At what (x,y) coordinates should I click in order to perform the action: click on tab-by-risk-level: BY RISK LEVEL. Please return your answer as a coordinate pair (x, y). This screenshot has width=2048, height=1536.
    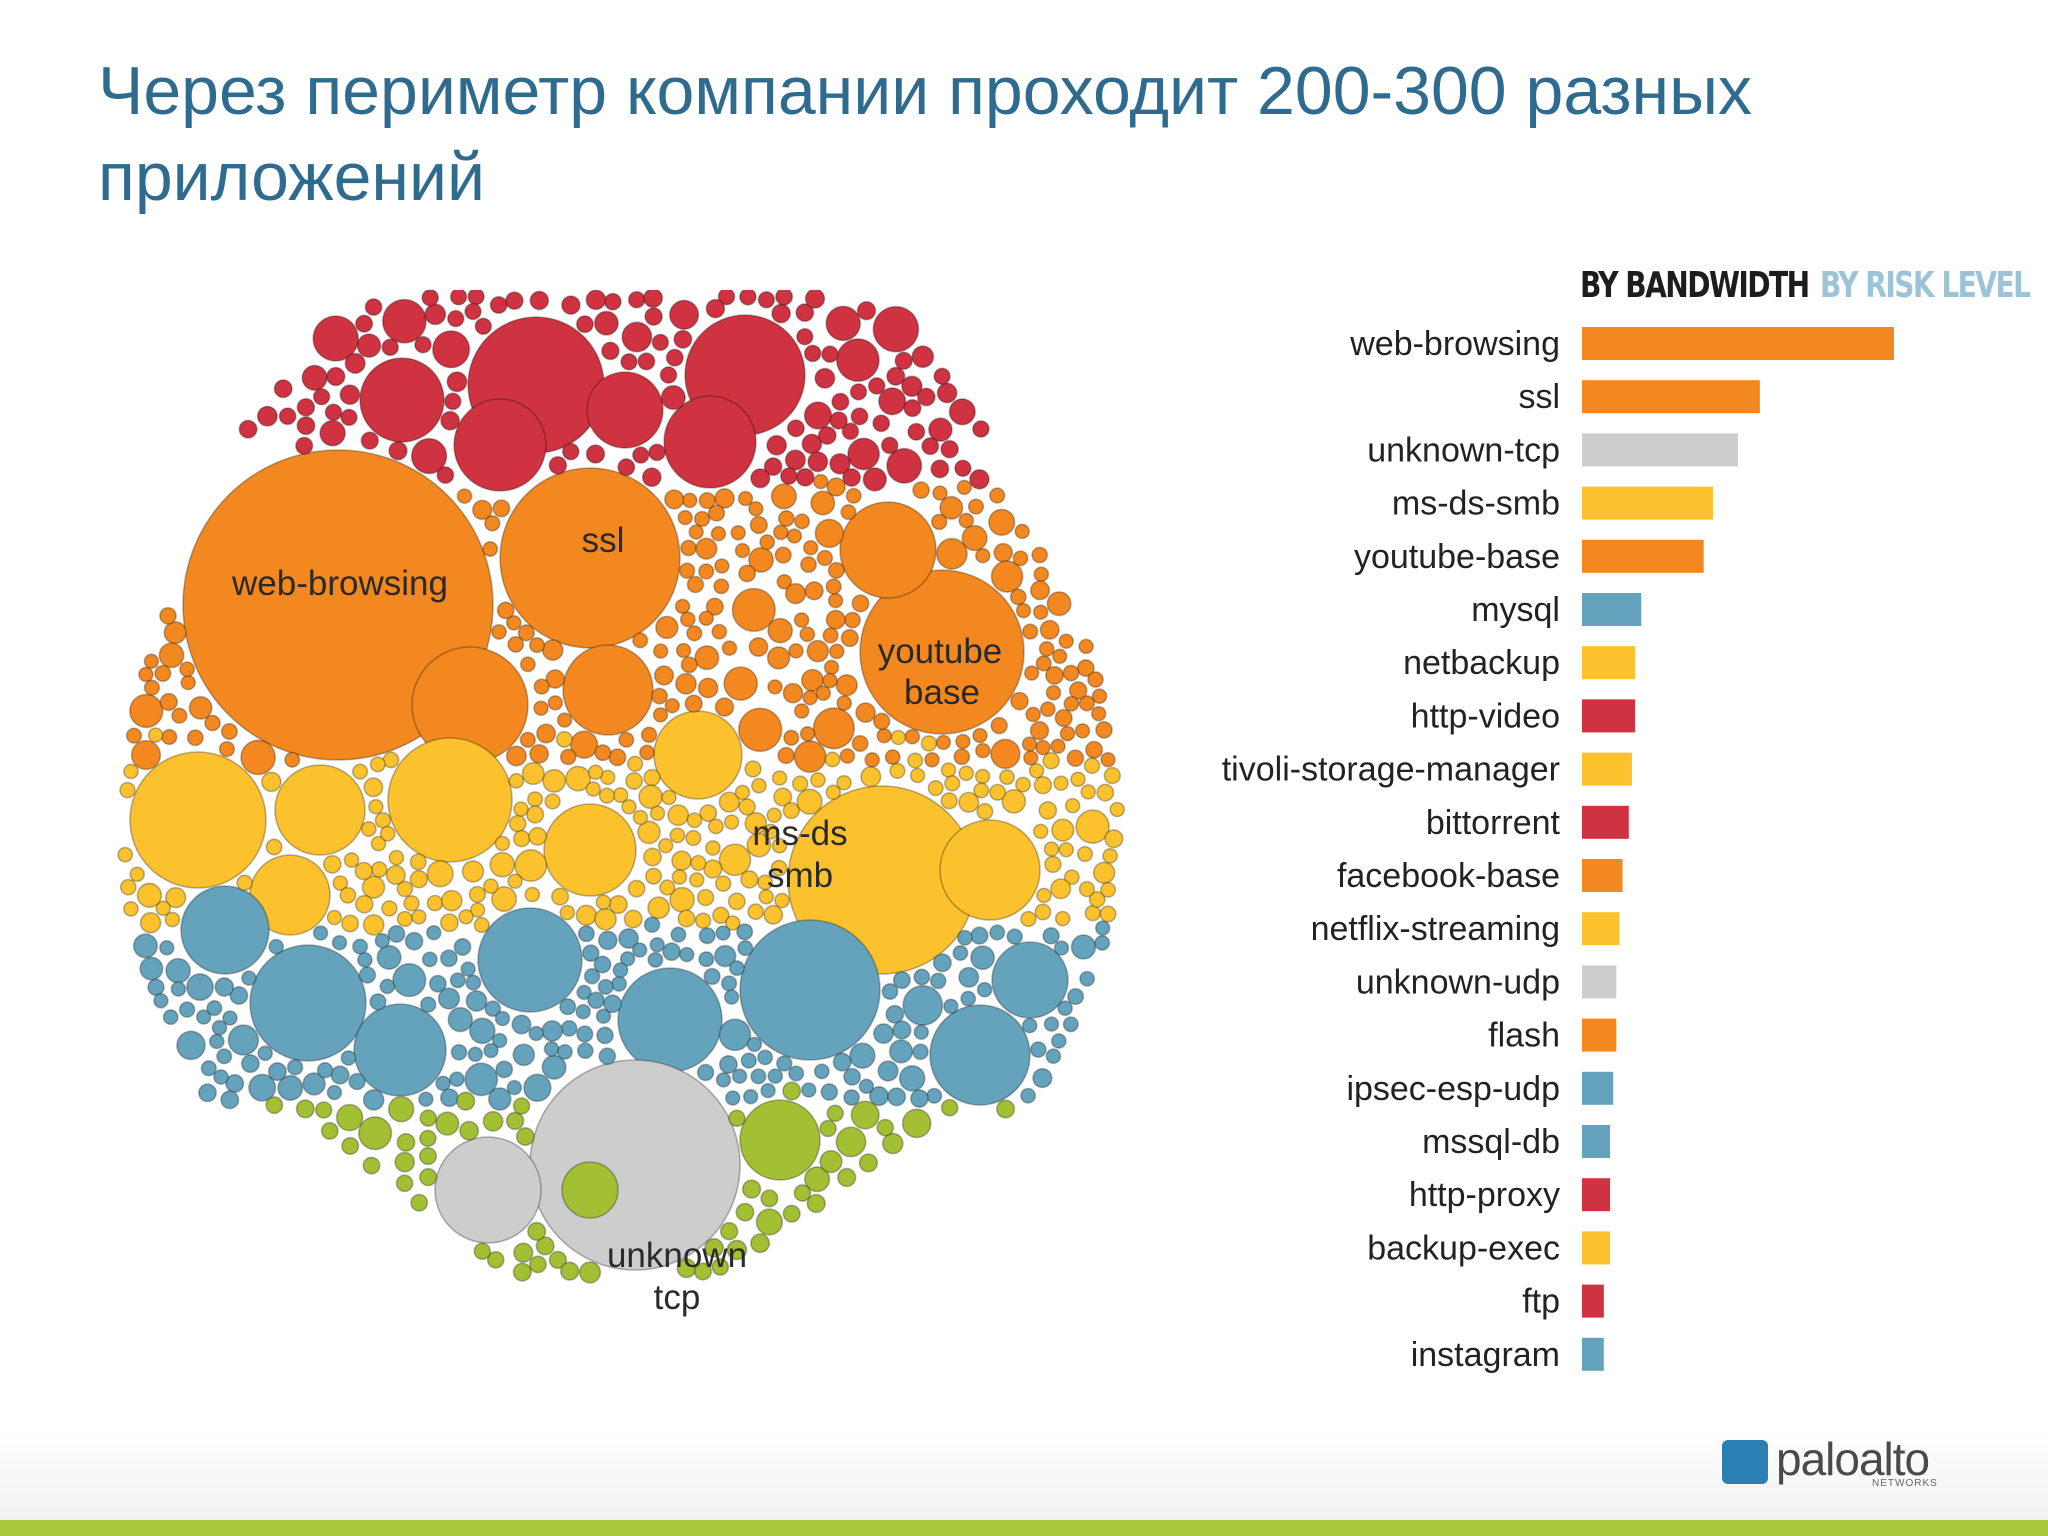
    Looking at the image, I should click on (1925, 285).